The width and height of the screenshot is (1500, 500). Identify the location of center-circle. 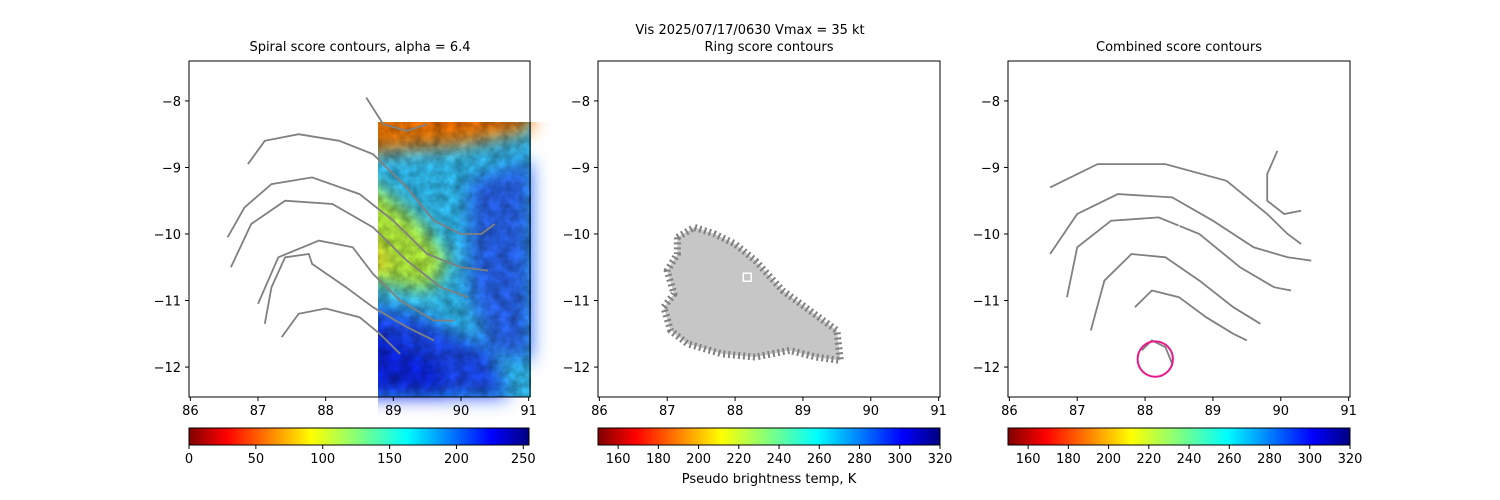
(1155, 359).